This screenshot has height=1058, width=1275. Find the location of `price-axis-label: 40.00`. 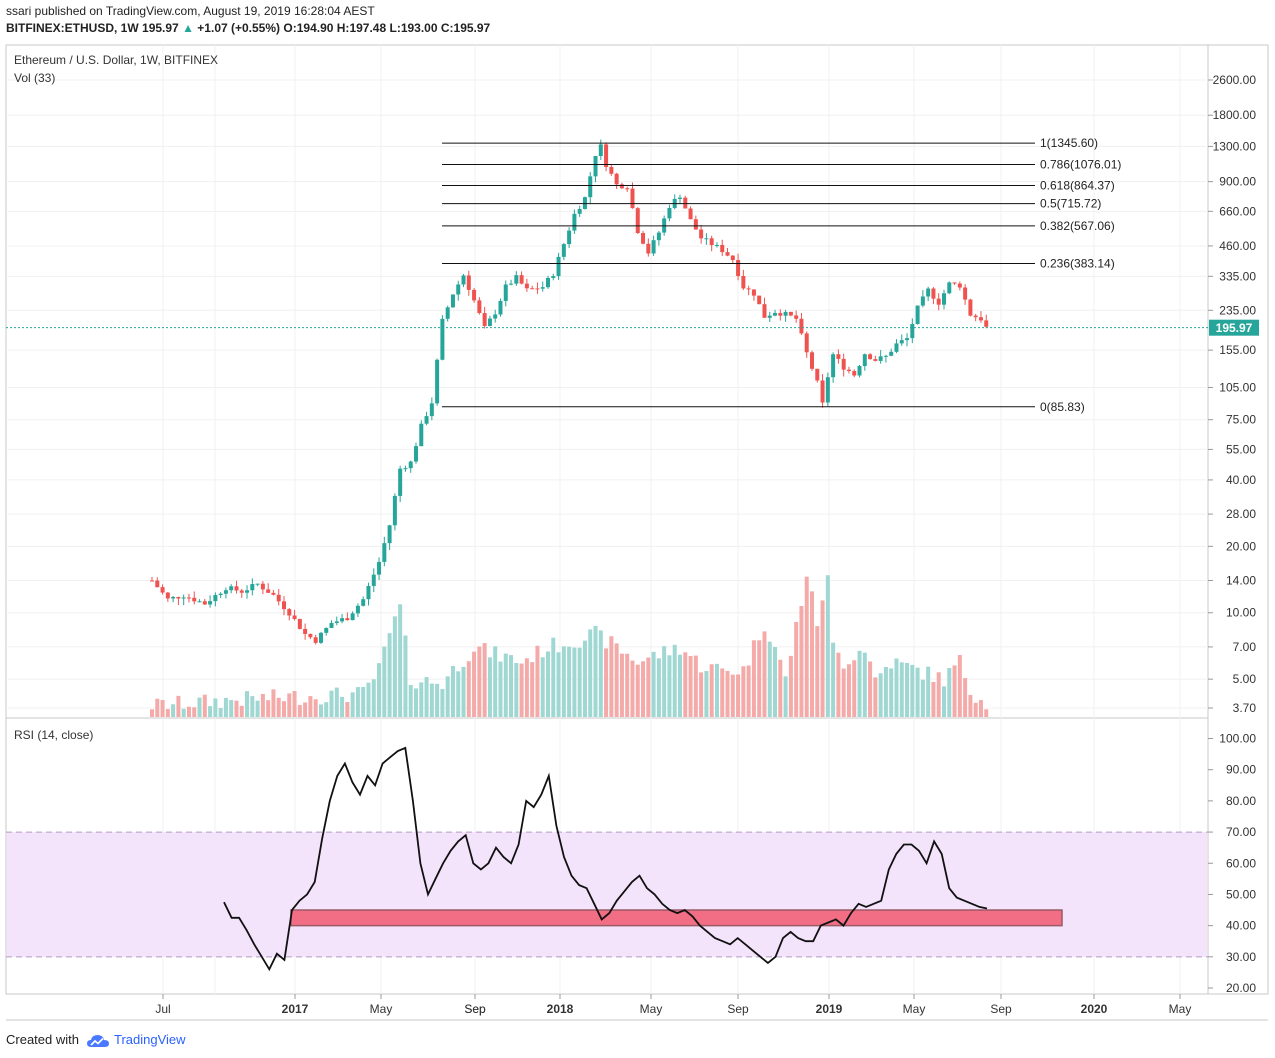

price-axis-label: 40.00 is located at coordinates (1241, 480).